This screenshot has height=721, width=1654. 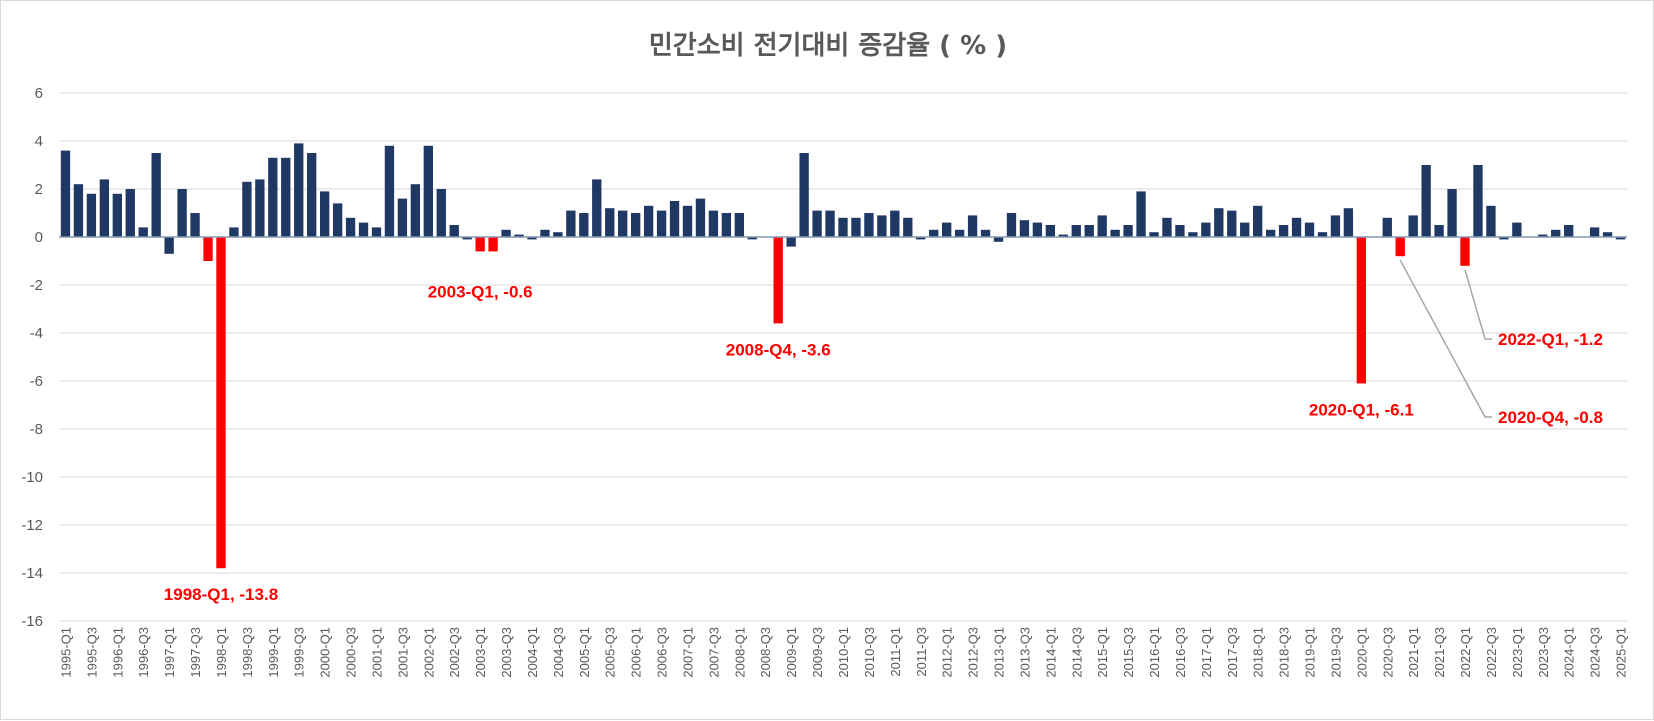 I want to click on x-tick-label: 1996-Q1, so click(x=117, y=652).